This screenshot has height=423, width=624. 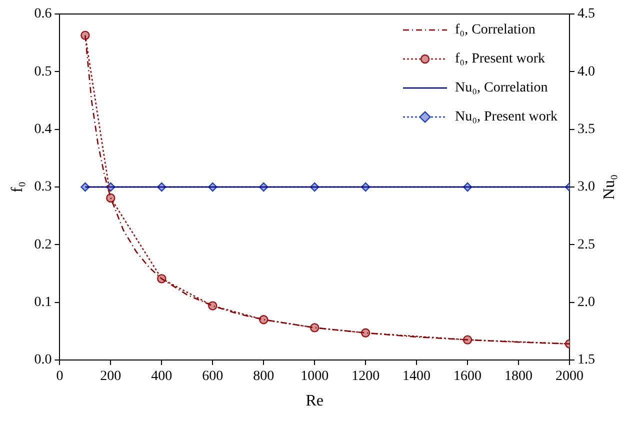 I want to click on y2-tick-label: 4.5, so click(x=586, y=14).